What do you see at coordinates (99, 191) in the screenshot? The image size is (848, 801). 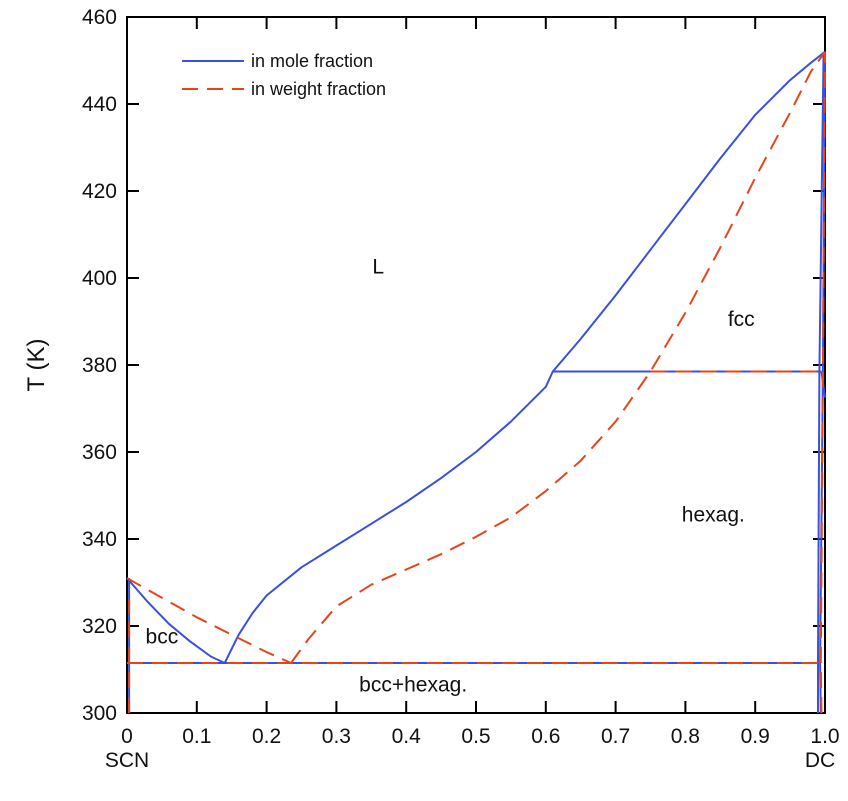 I see `y-tick-label: 420` at bounding box center [99, 191].